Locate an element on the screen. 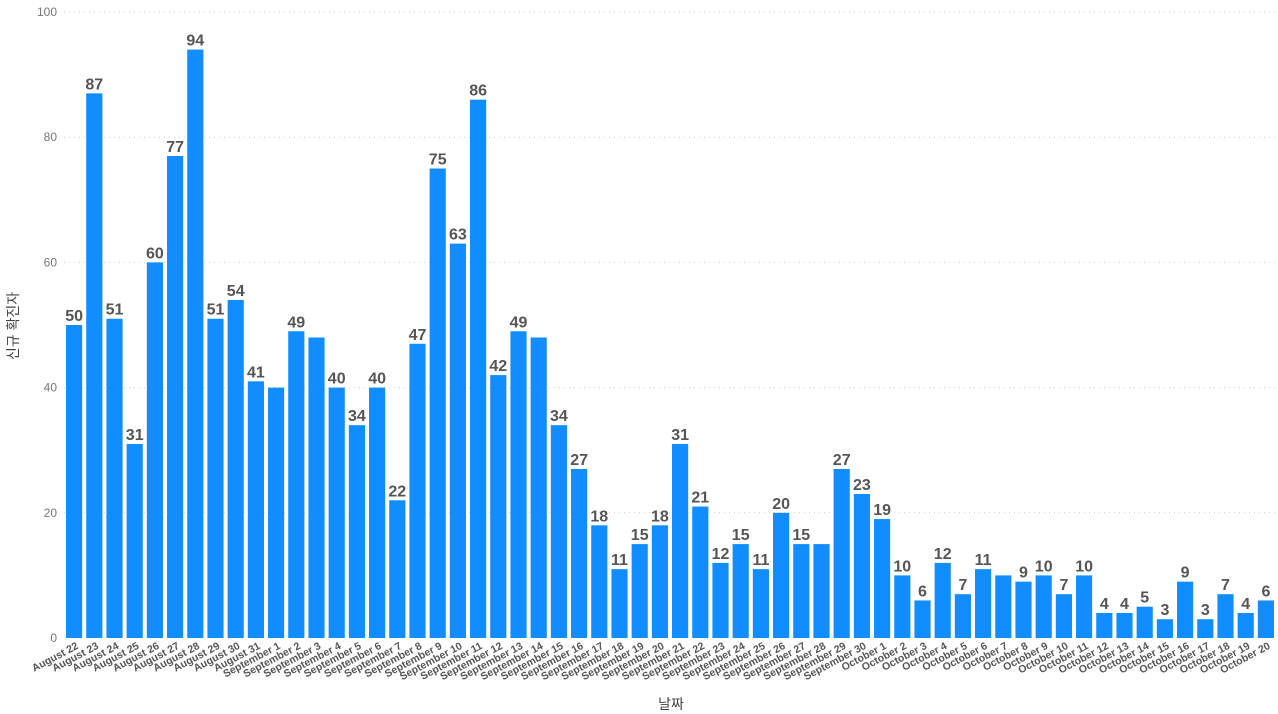 Image resolution: width=1278 pixels, height=714 pixels. data-label: 47 is located at coordinates (418, 335).